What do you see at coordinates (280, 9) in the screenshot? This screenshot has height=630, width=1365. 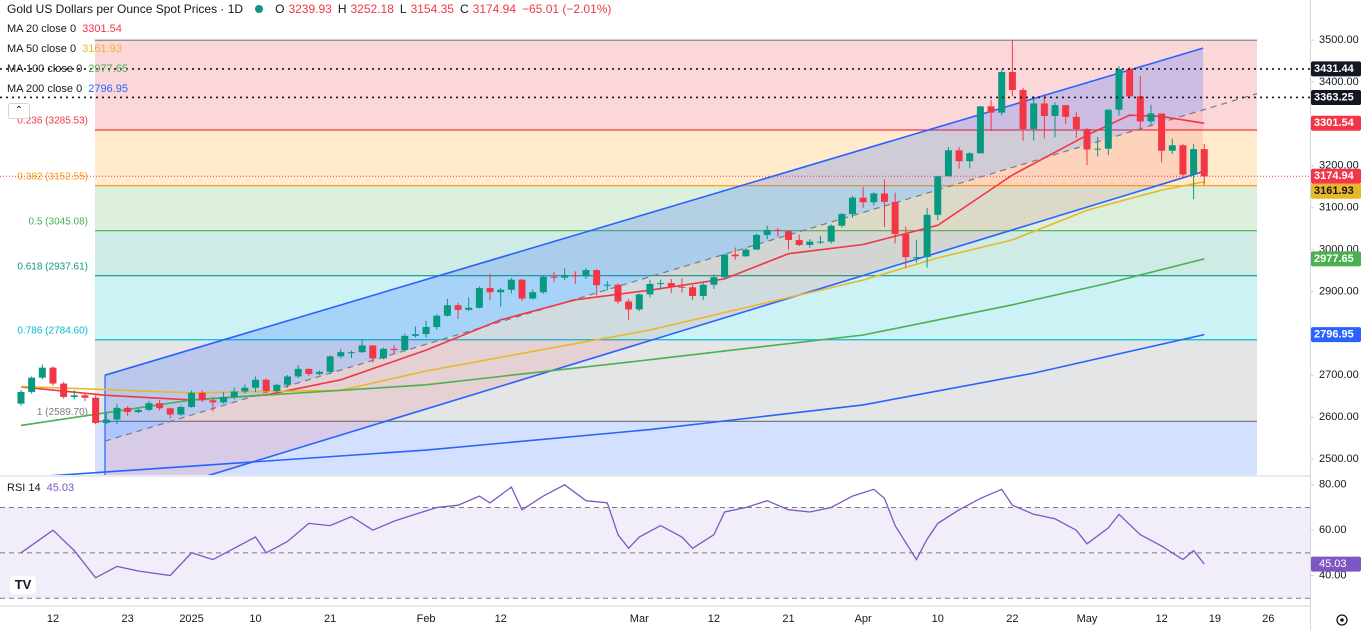 I see `ohlc-letter: O` at bounding box center [280, 9].